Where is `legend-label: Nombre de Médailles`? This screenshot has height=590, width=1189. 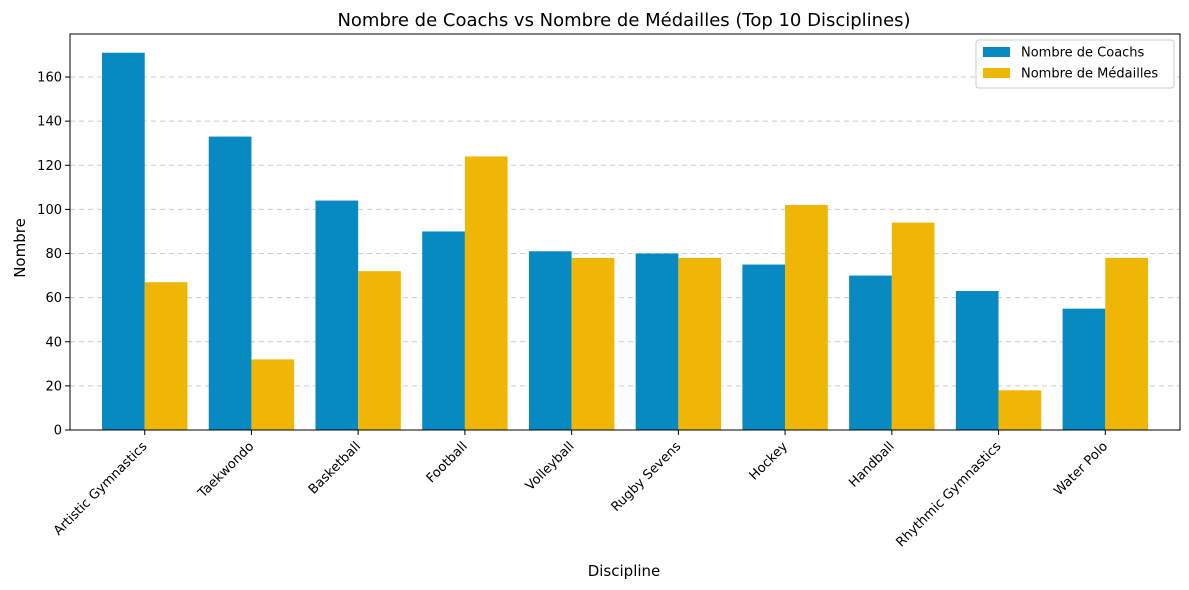
legend-label: Nombre de Médailles is located at coordinates (1089, 74).